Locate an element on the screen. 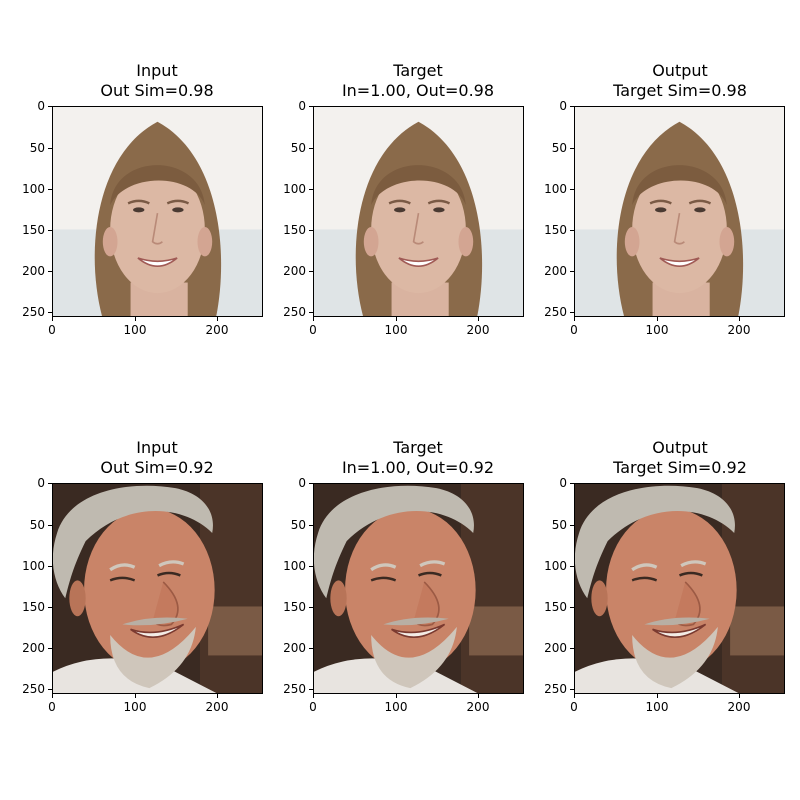  panel-title-target: Target In=1.00, Out=0.92 is located at coordinates (418, 458).